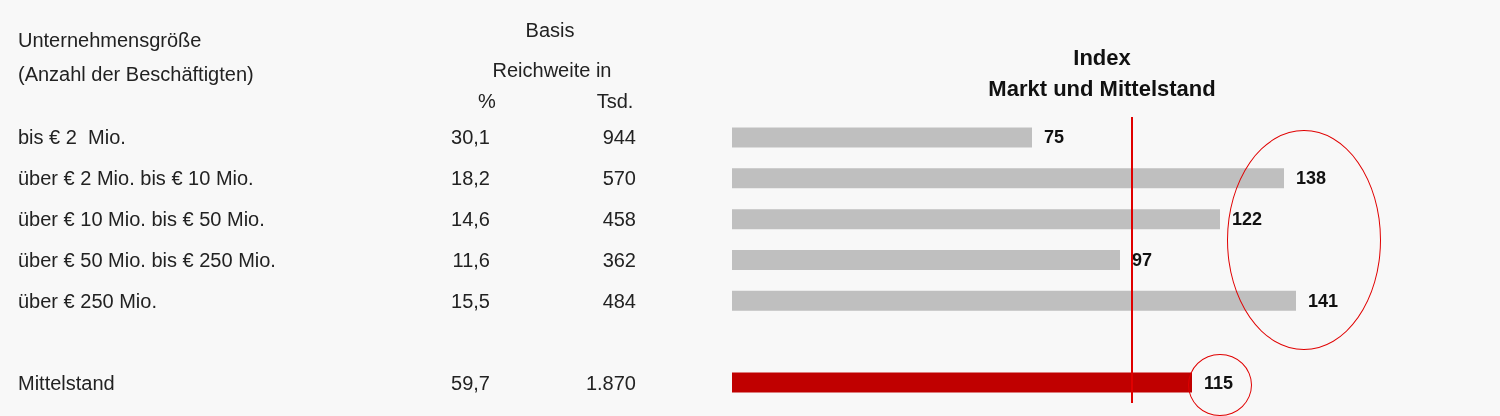  What do you see at coordinates (141, 219) in the screenshot?
I see `y-tick-label: über € 10 Mio. bis € 50 Mio.` at bounding box center [141, 219].